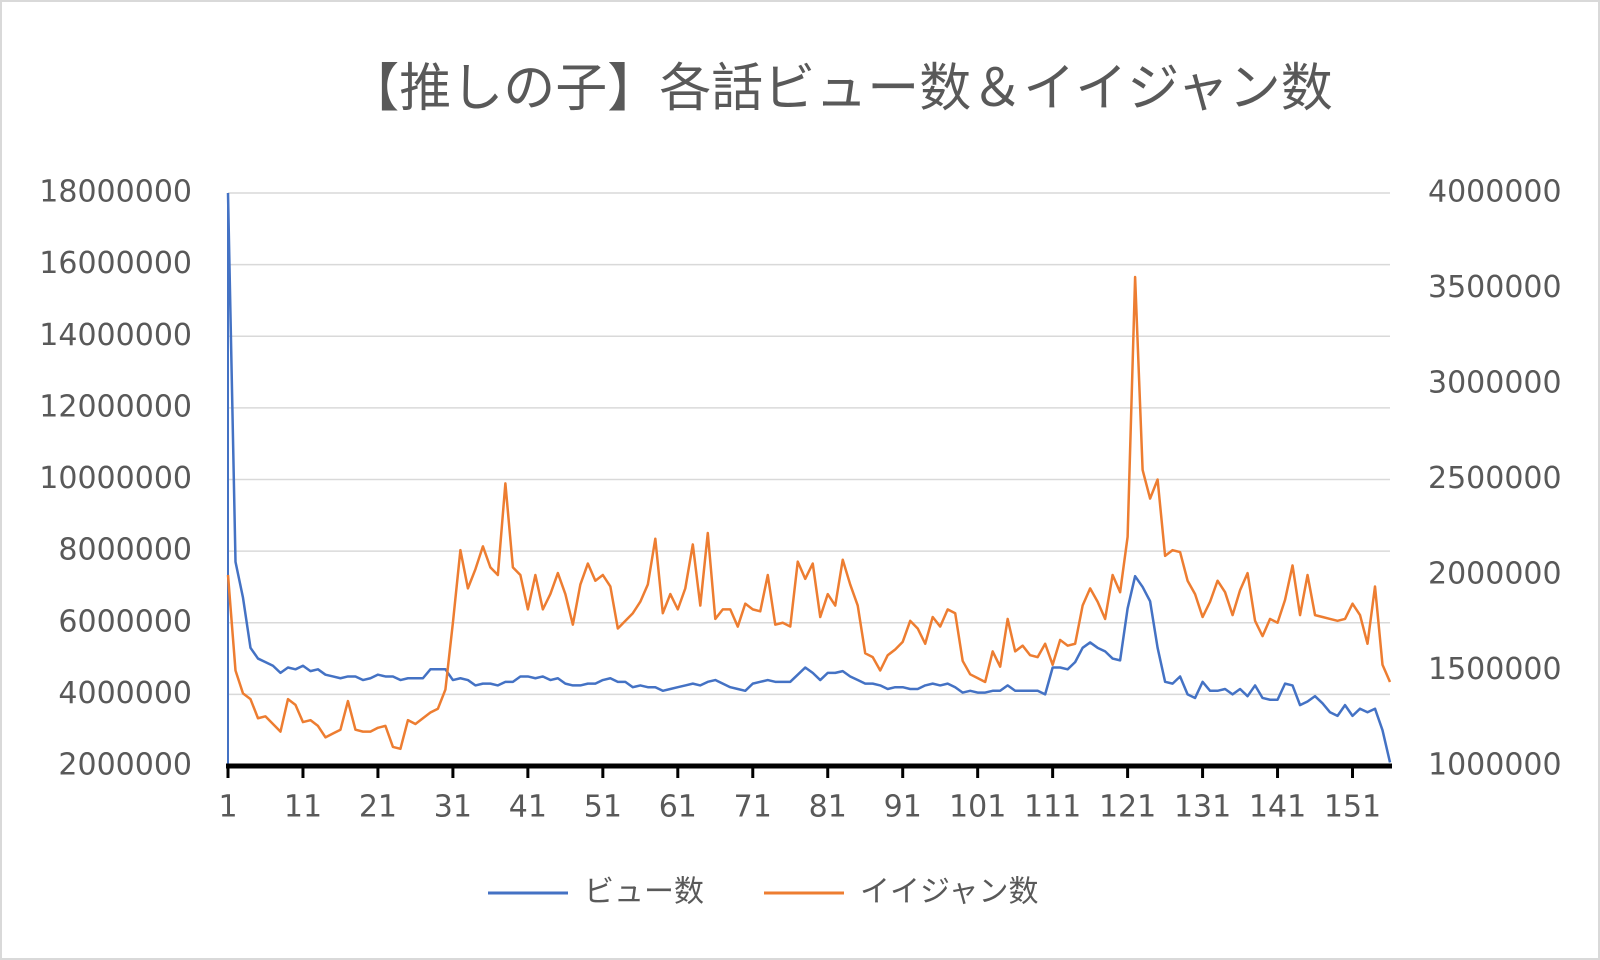 This screenshot has height=960, width=1600. Describe the element at coordinates (125, 765) in the screenshot. I see `y-tick-label: 2000000` at that location.